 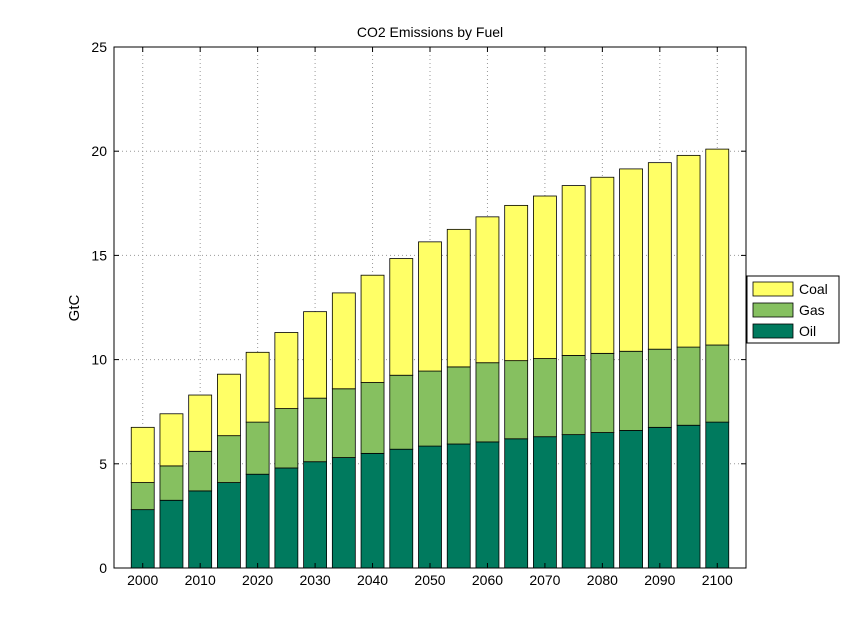 I want to click on bar-gas-2025, so click(x=286, y=438).